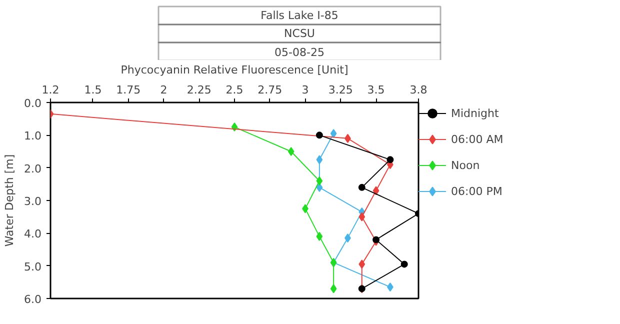  Describe the element at coordinates (51, 90) in the screenshot. I see `x-tick-label: 1.2` at that location.